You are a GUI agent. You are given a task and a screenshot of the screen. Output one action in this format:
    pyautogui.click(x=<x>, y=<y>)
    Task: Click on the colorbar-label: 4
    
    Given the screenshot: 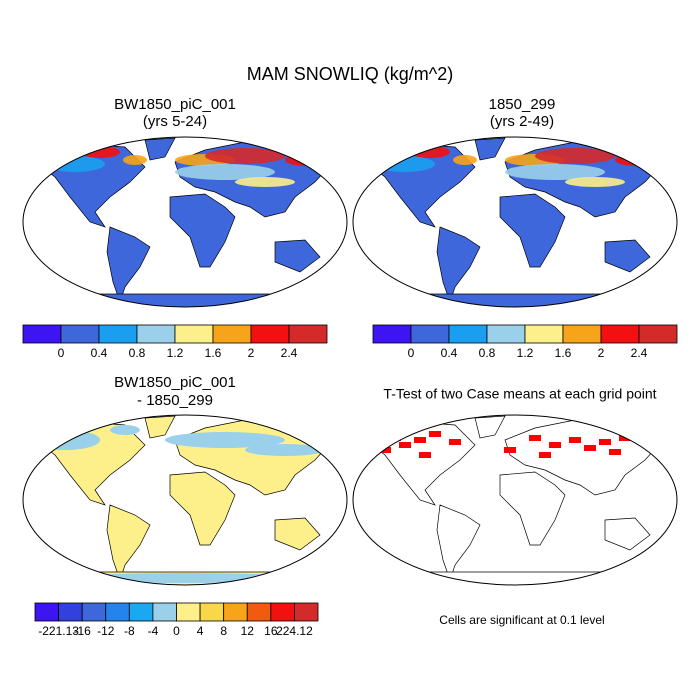 What is the action you would take?
    pyautogui.click(x=200, y=631)
    